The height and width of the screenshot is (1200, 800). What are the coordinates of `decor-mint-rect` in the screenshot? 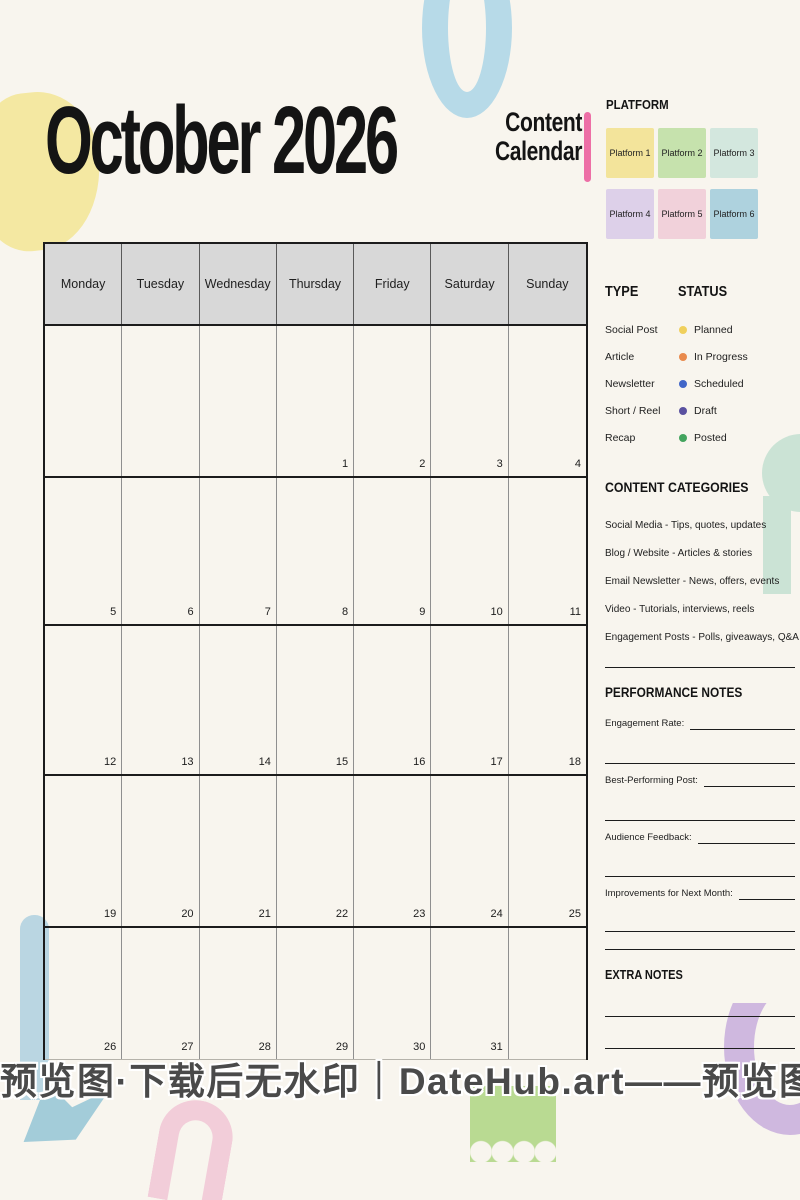 It's located at (777, 545).